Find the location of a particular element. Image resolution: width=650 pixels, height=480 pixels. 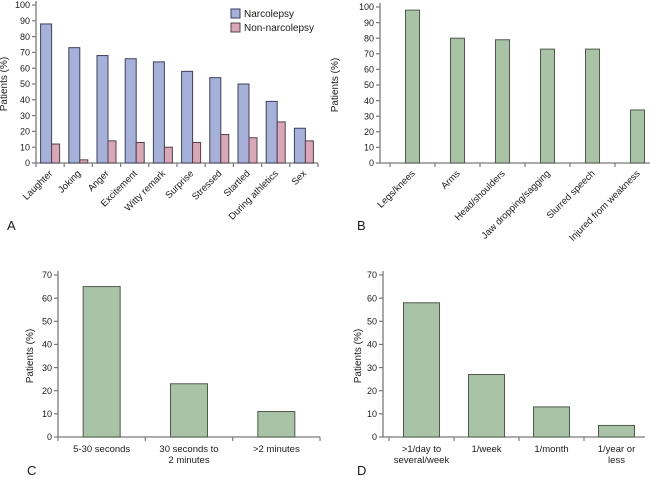

svg-text: Anger is located at coordinates (99, 181).